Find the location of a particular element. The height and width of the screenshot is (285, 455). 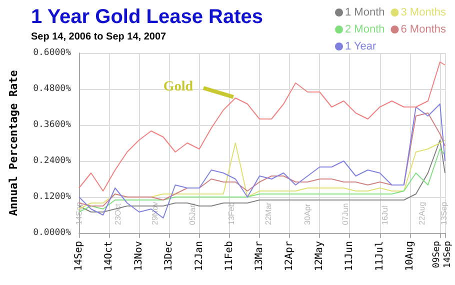

x2-tick-label: 22Mar is located at coordinates (269, 213).